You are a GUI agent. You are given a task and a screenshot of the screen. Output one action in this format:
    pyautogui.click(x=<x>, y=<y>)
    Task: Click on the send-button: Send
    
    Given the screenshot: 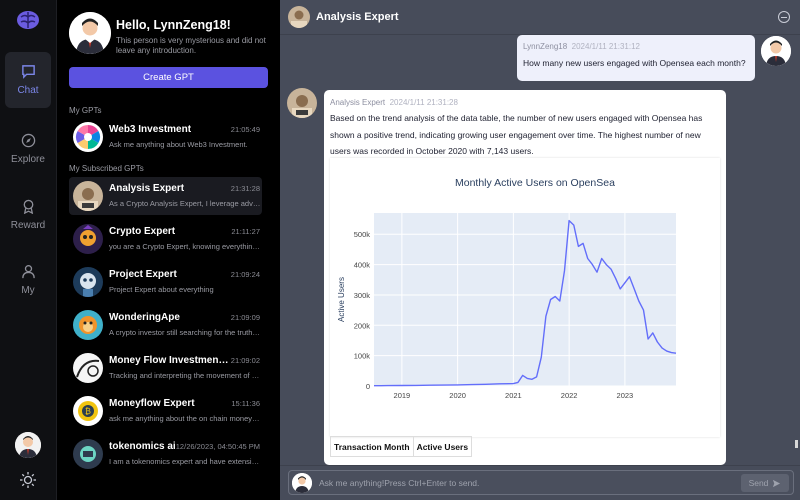 What is the action you would take?
    pyautogui.click(x=765, y=483)
    